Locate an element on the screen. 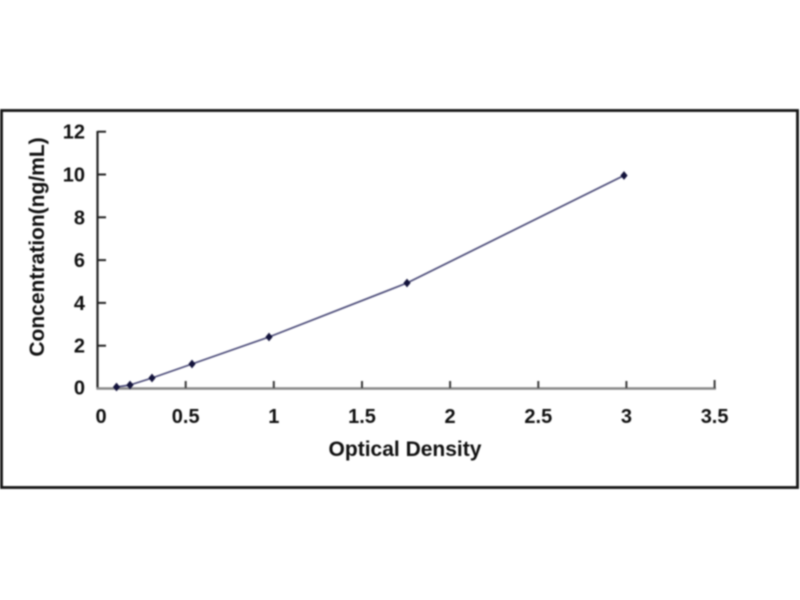  svg-text: 3.5 is located at coordinates (715, 417).